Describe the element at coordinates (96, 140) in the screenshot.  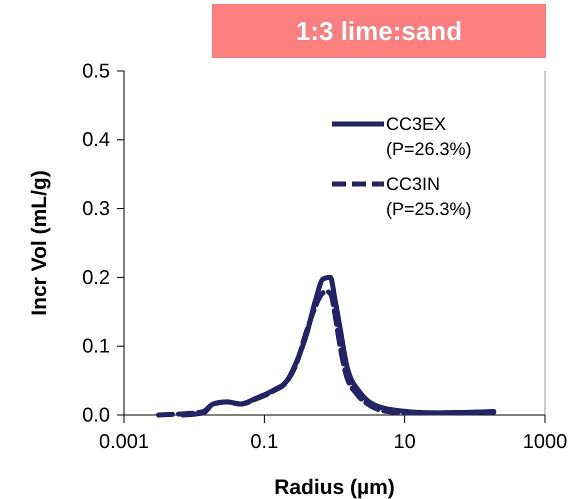
I see `y-tick-label: 0.4` at that location.